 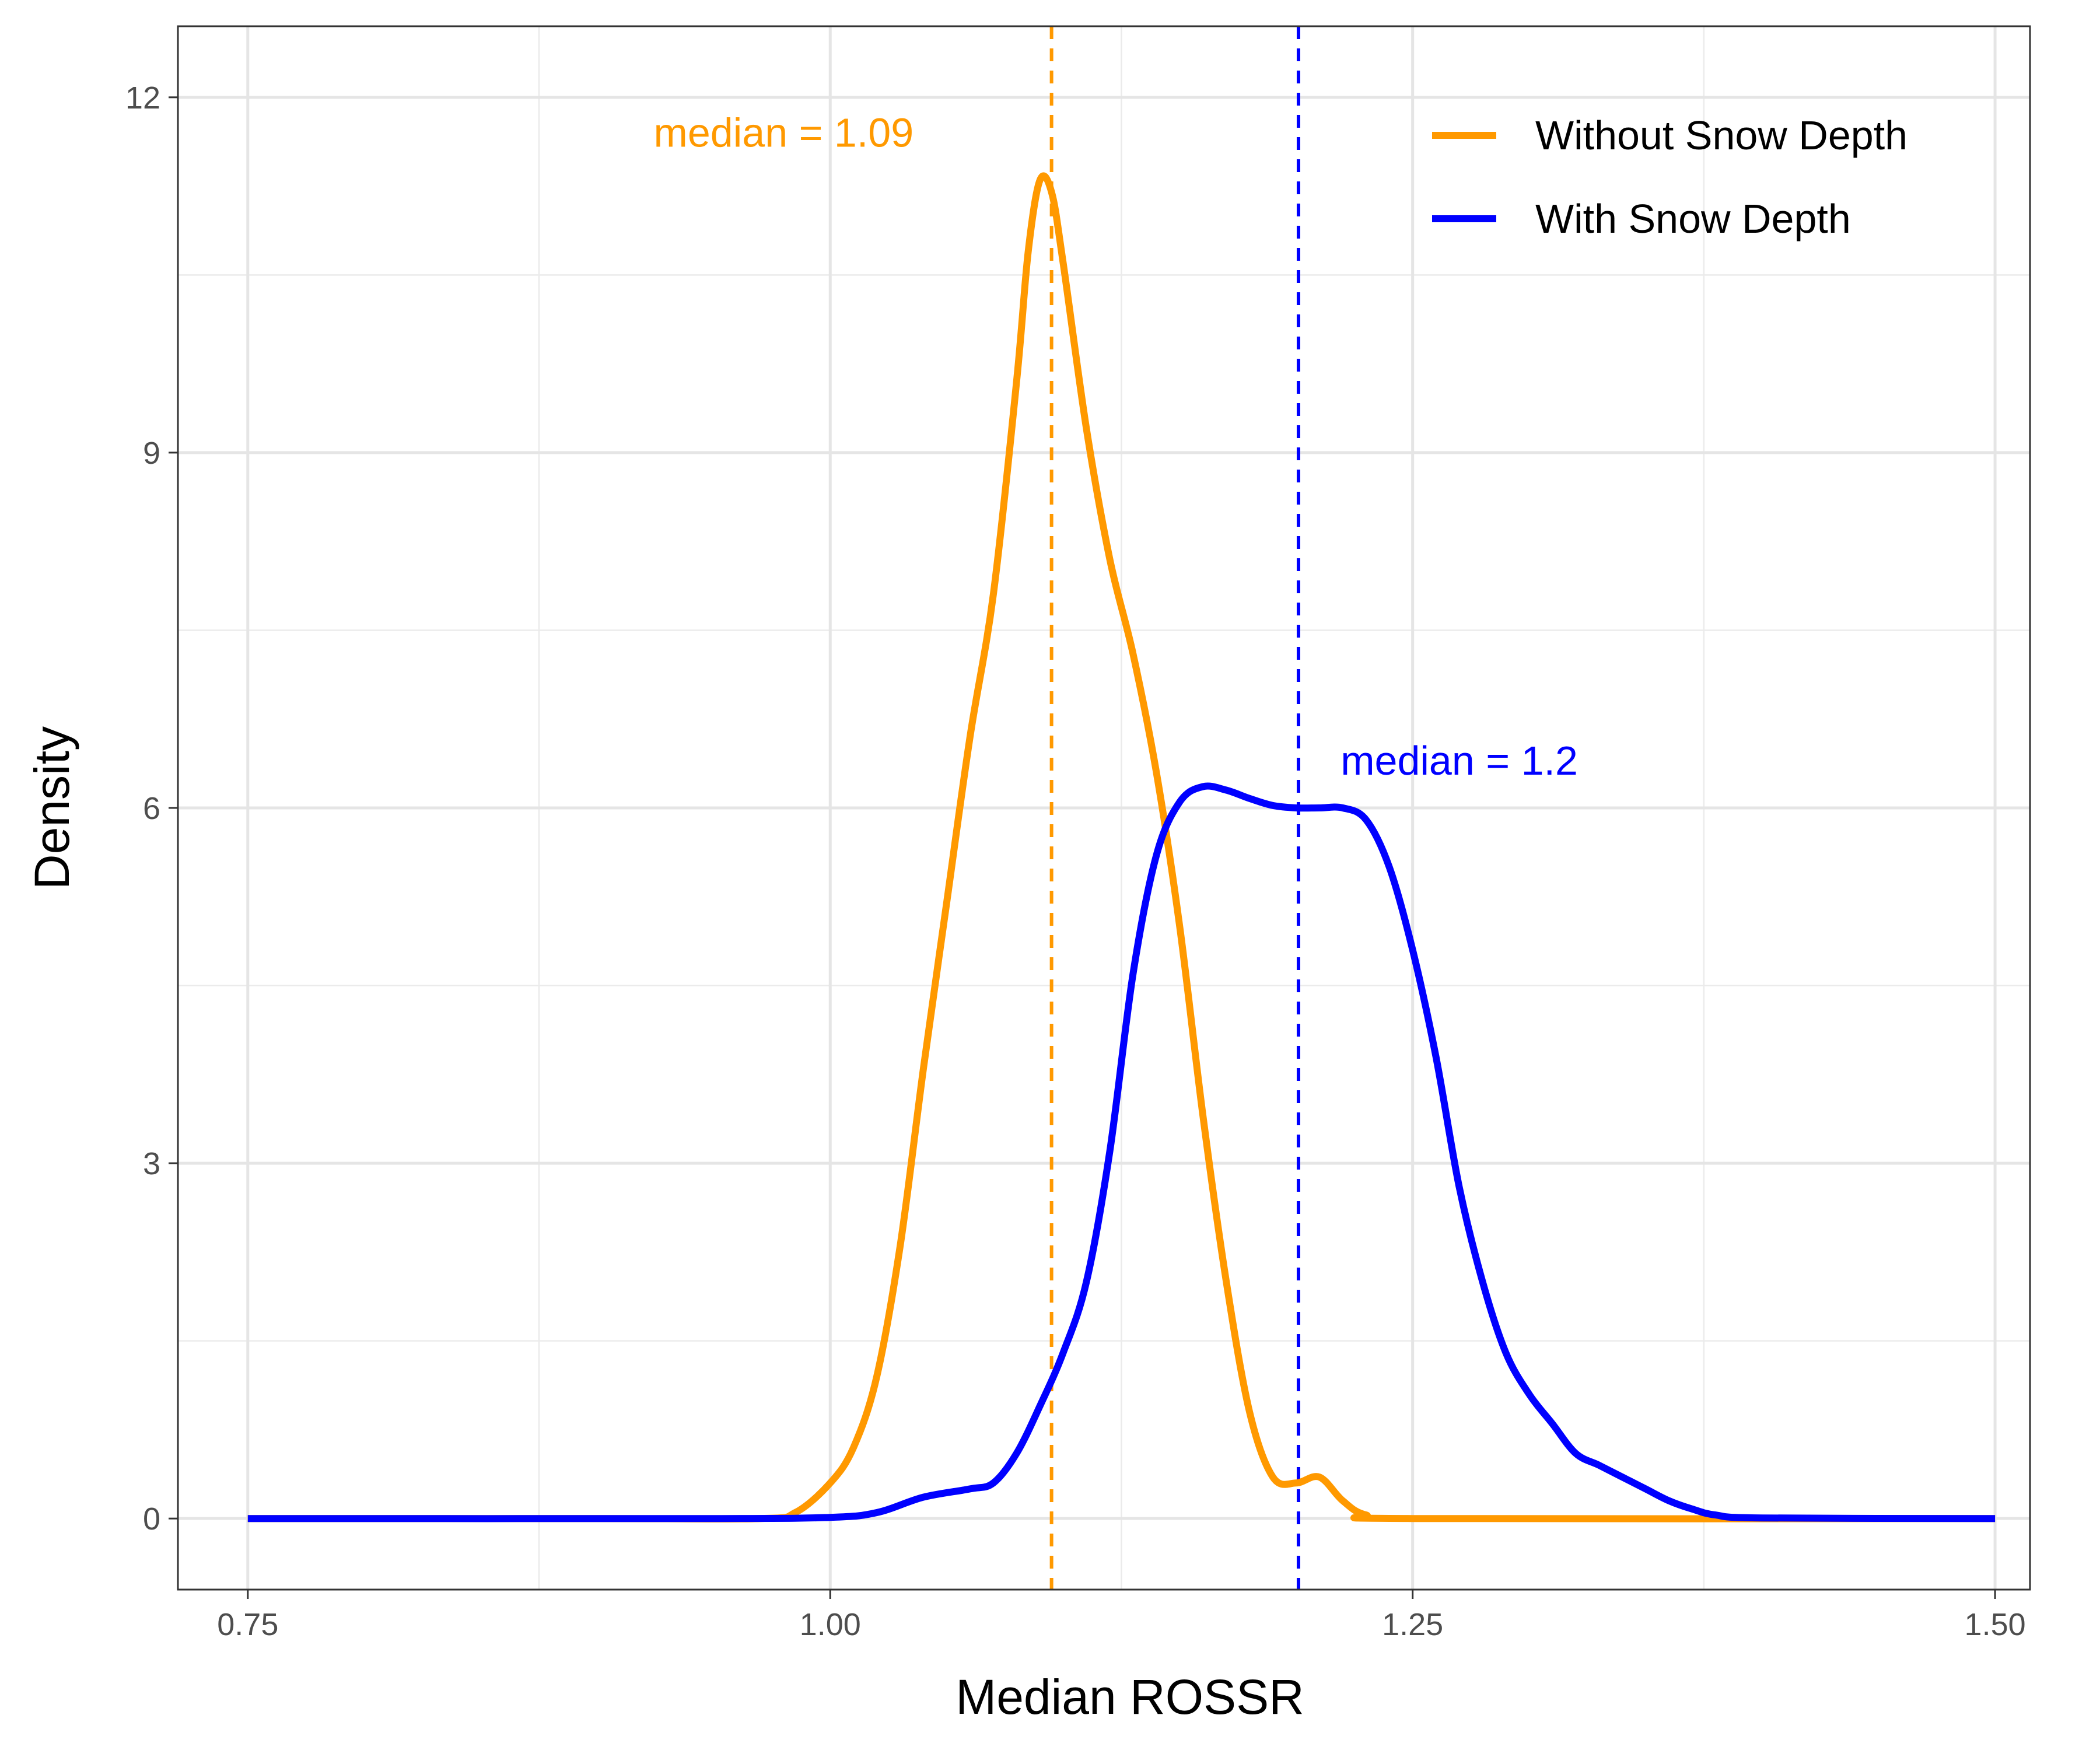 What do you see at coordinates (1459, 760) in the screenshot?
I see `median-label-with-snow-depth: median = 1.2` at bounding box center [1459, 760].